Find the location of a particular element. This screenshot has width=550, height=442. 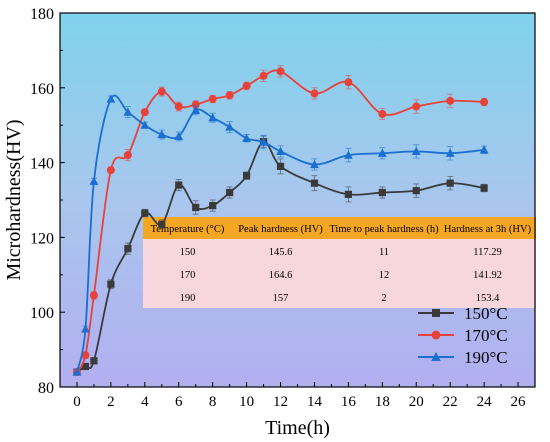

y-tick-label: 160 is located at coordinates (42, 89).